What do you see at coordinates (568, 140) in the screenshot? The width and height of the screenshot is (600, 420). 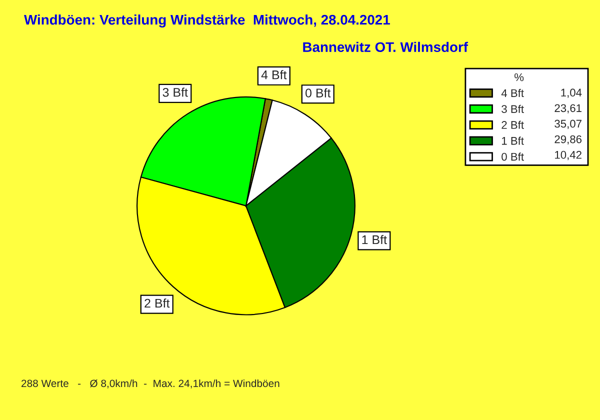 I see `data-label: 29,86` at bounding box center [568, 140].